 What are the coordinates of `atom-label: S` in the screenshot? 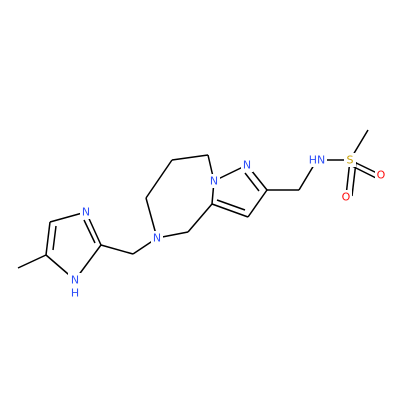 It's located at (350, 160).